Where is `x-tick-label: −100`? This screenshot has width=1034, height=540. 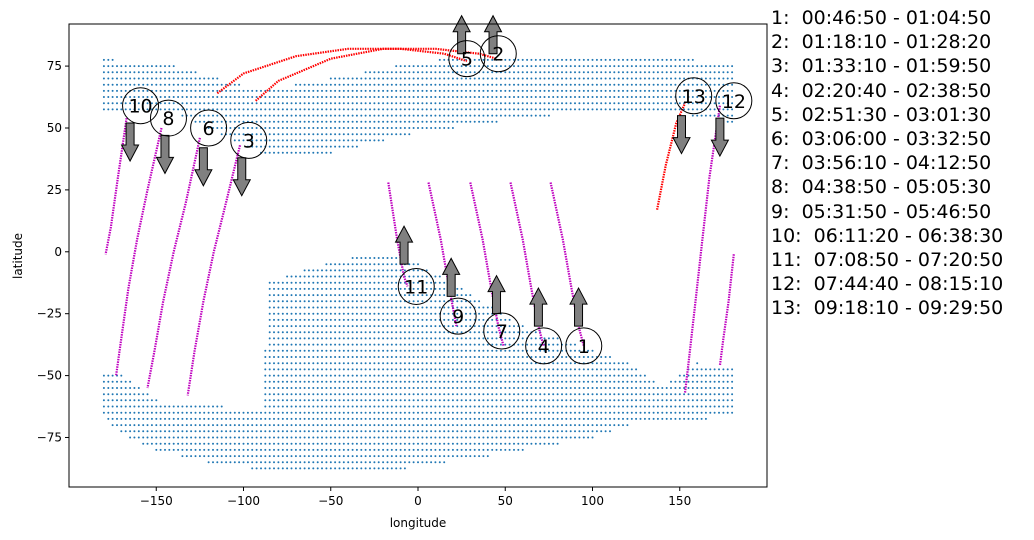
x-tick-label: −100 is located at coordinates (243, 501).